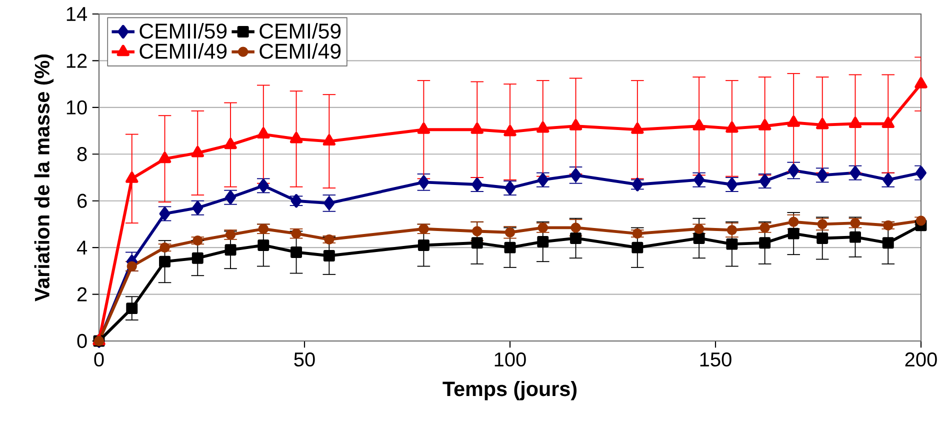 The width and height of the screenshot is (949, 443). Describe the element at coordinates (82, 294) in the screenshot. I see `y-tick-label: 2` at that location.